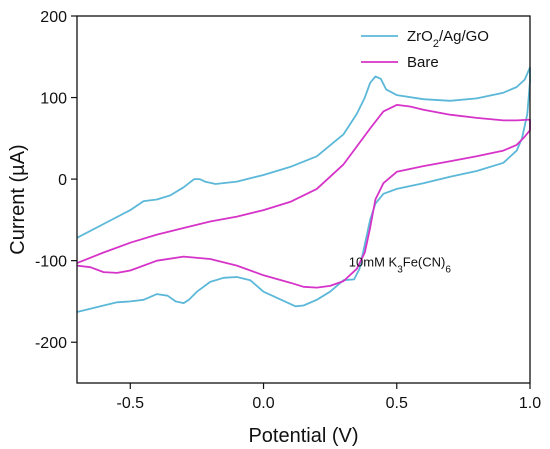 Image resolution: width=550 pixels, height=449 pixels. I want to click on legend: ZrO2/Ag/GO Bare, so click(425, 49).